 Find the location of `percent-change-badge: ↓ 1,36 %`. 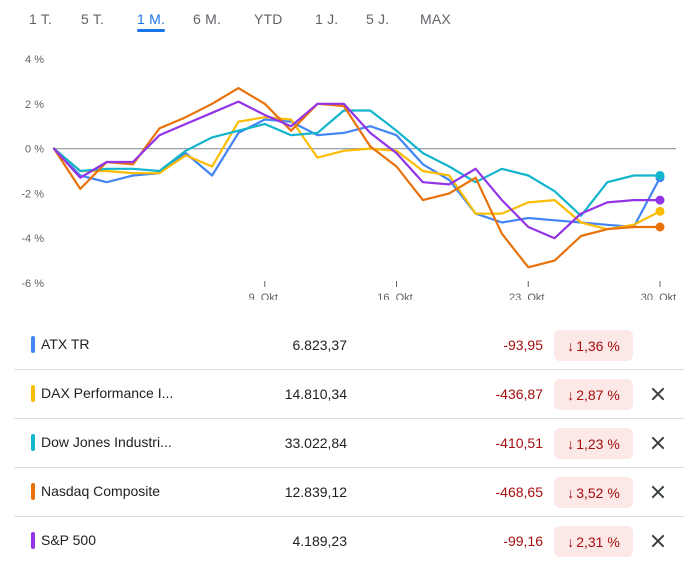

percent-change-badge: ↓ 1,36 % is located at coordinates (593, 345).